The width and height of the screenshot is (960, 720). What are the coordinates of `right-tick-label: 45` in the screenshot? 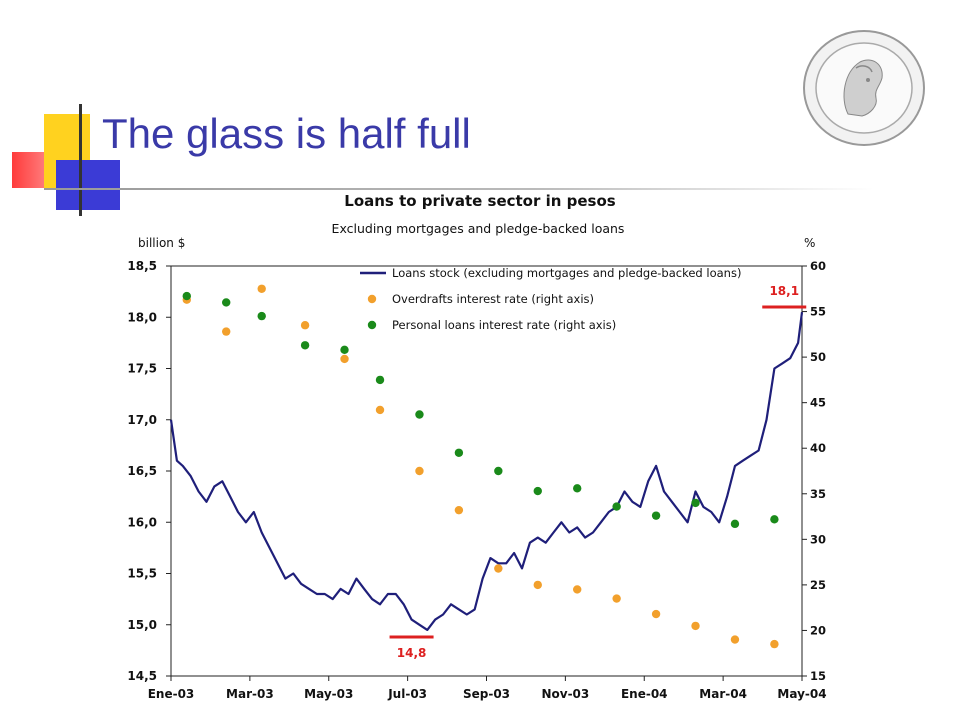 It's located at (818, 403).